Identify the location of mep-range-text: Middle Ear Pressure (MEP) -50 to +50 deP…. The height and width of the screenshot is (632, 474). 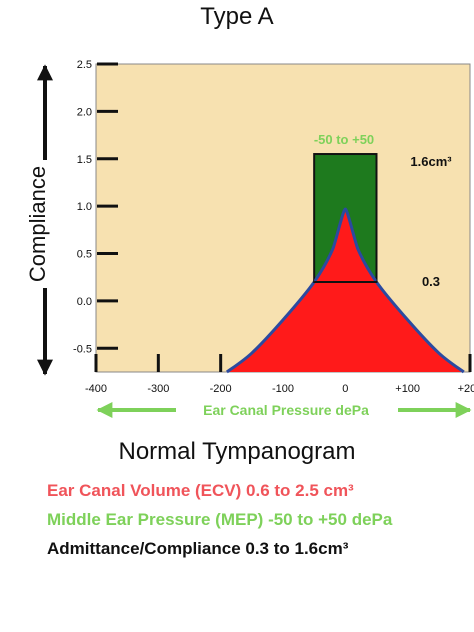
(220, 519).